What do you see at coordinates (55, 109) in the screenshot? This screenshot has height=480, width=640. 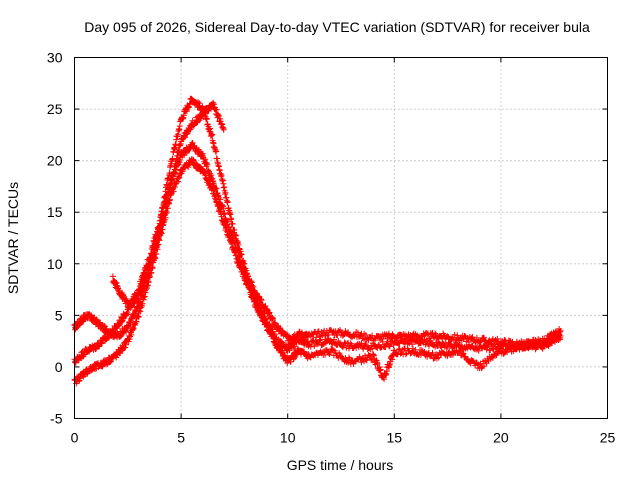 I see `y-tick-label: 25` at bounding box center [55, 109].